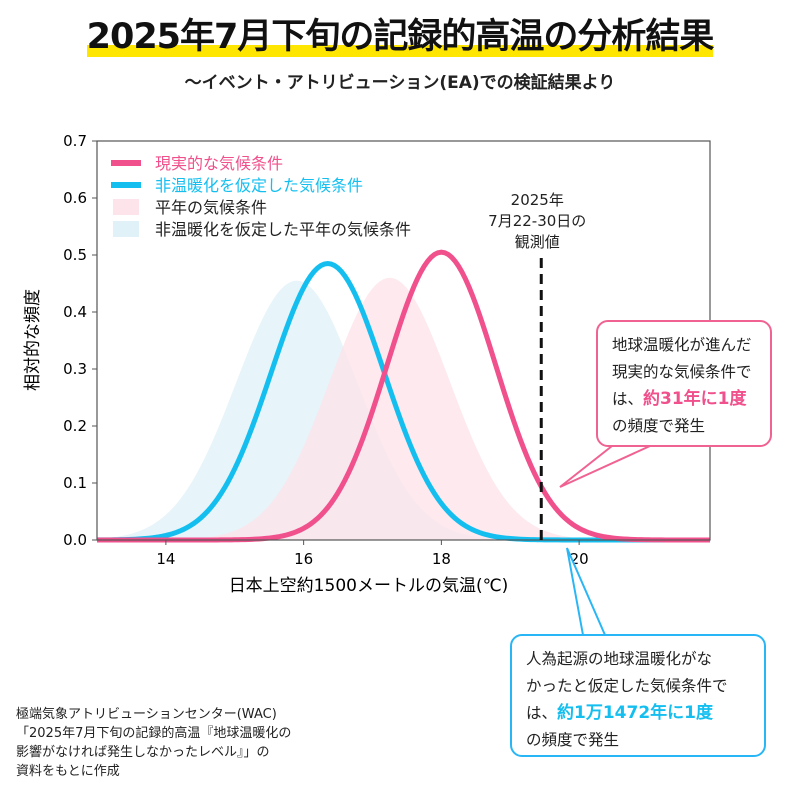  What do you see at coordinates (75, 141) in the screenshot?
I see `y-tick-label: 0.7` at bounding box center [75, 141].